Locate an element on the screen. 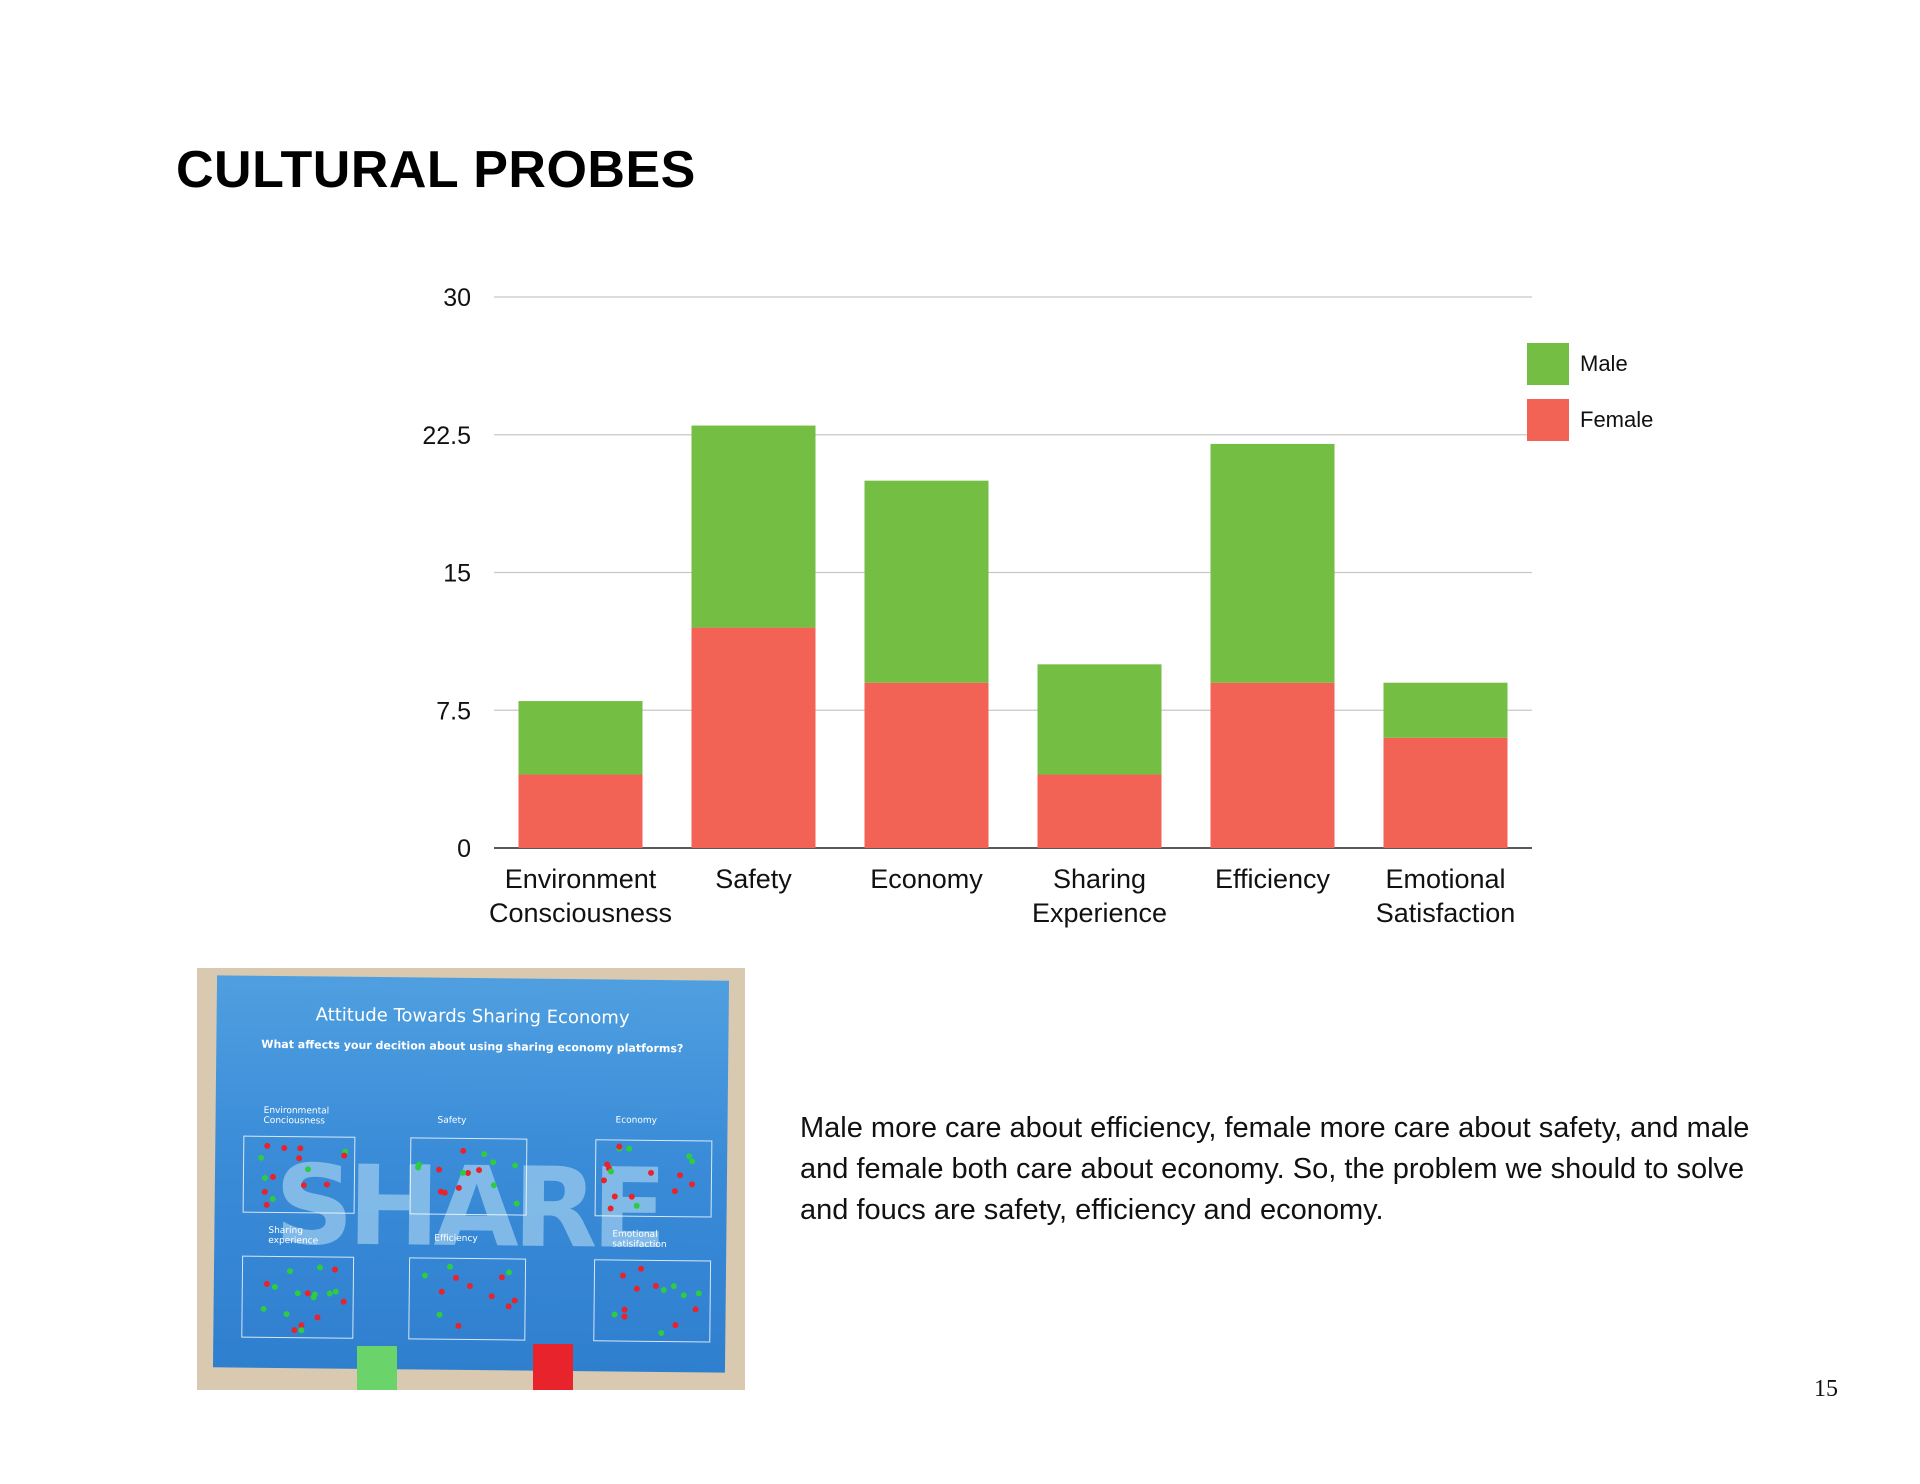 The height and width of the screenshot is (1484, 1920). y-tick-label: 0 is located at coordinates (464, 849).